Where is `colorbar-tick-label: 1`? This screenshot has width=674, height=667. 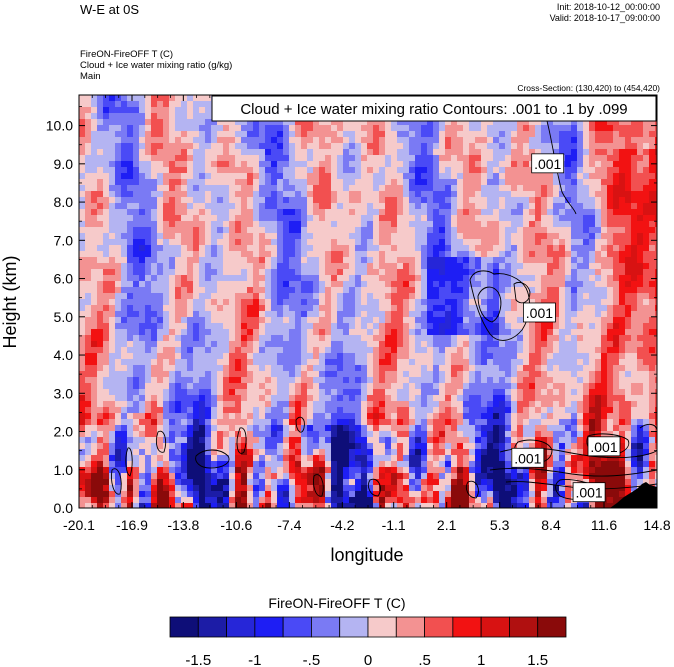 colorbar-tick-label: 1 is located at coordinates (481, 659).